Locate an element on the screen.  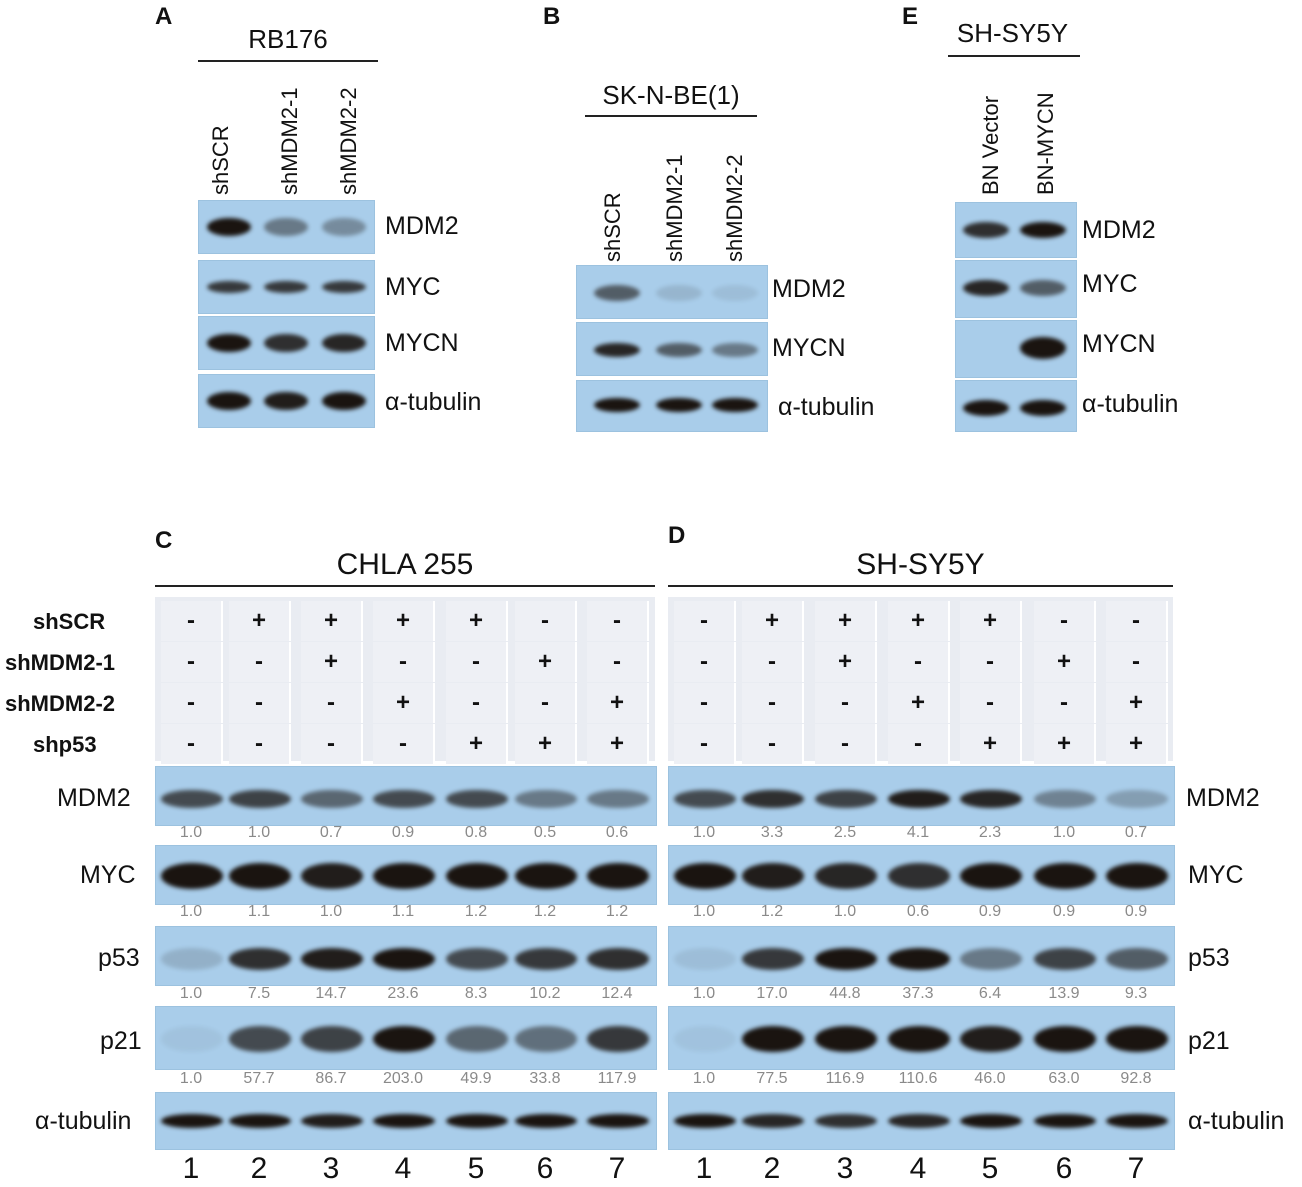
lane-number: 1 is located at coordinates (704, 1168).